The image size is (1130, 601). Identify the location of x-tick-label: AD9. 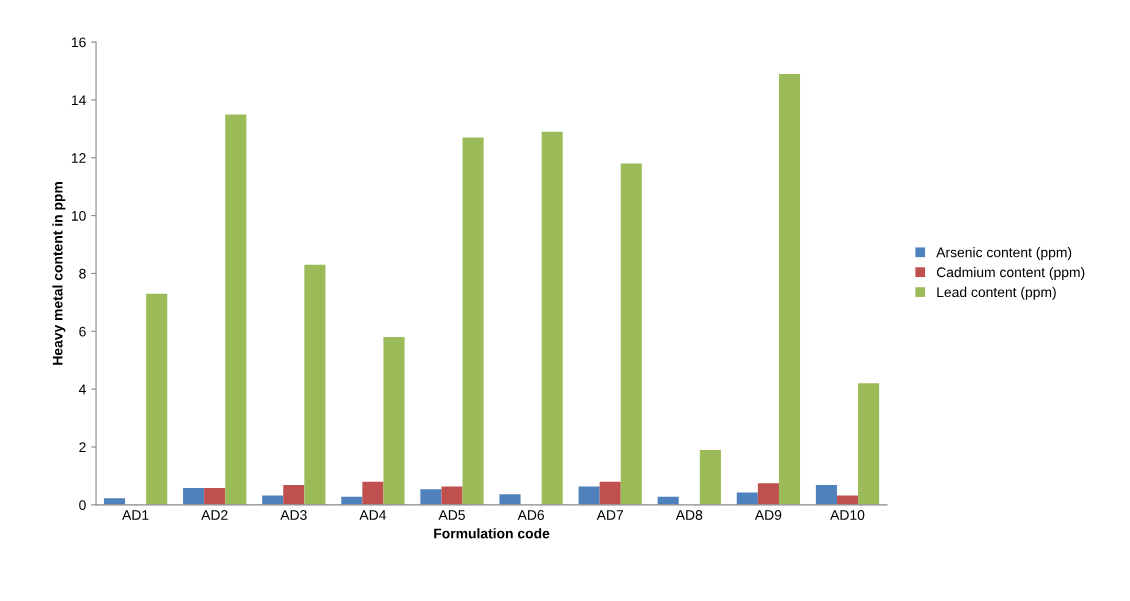
(768, 515).